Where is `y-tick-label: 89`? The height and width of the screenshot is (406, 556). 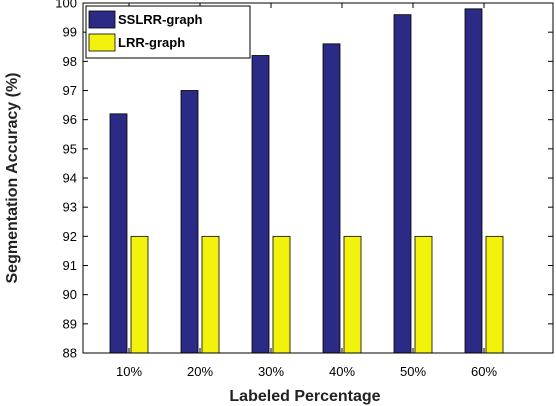
y-tick-label: 89 is located at coordinates (70, 323).